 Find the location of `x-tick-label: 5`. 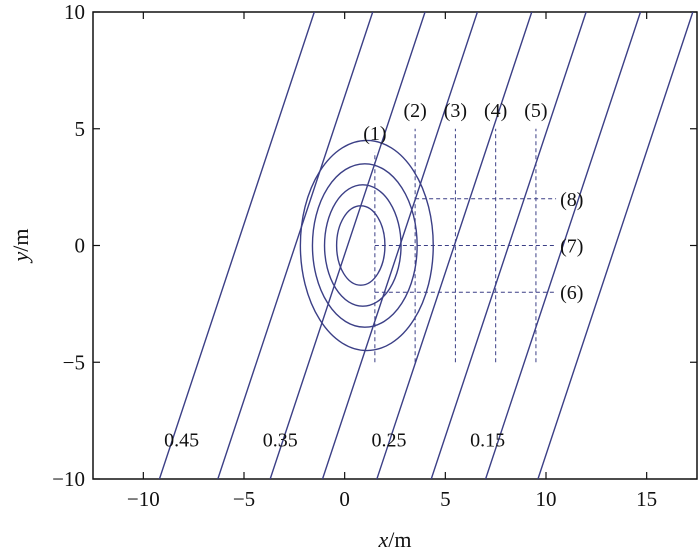

x-tick-label: 5 is located at coordinates (445, 499).